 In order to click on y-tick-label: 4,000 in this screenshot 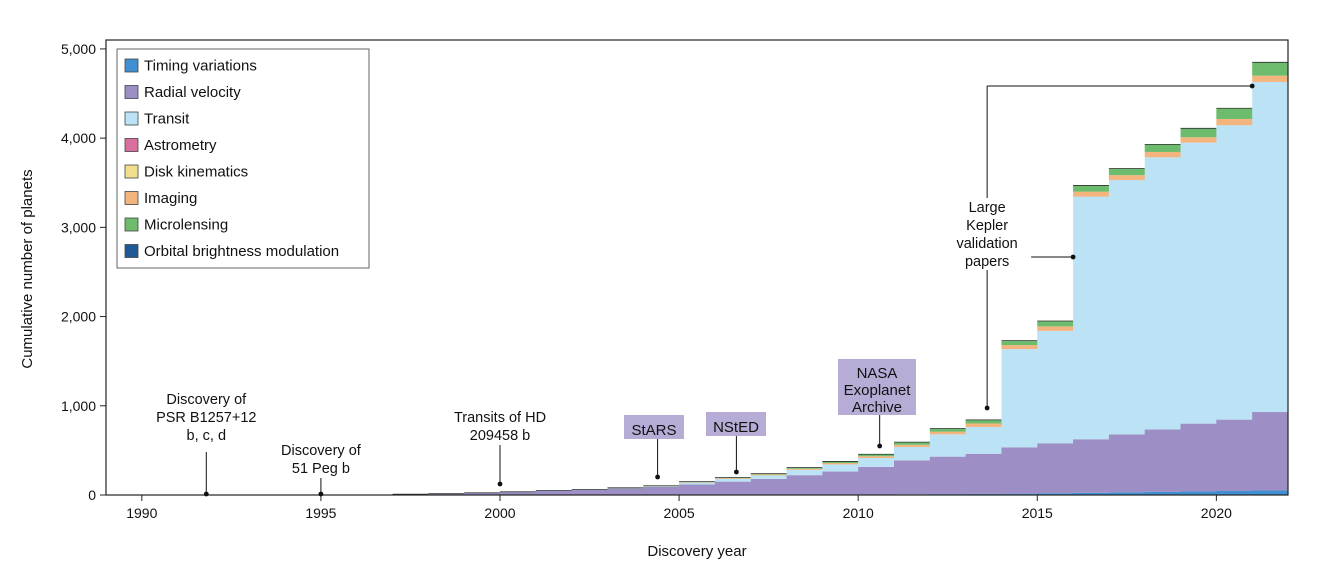, I will do `click(78, 138)`.